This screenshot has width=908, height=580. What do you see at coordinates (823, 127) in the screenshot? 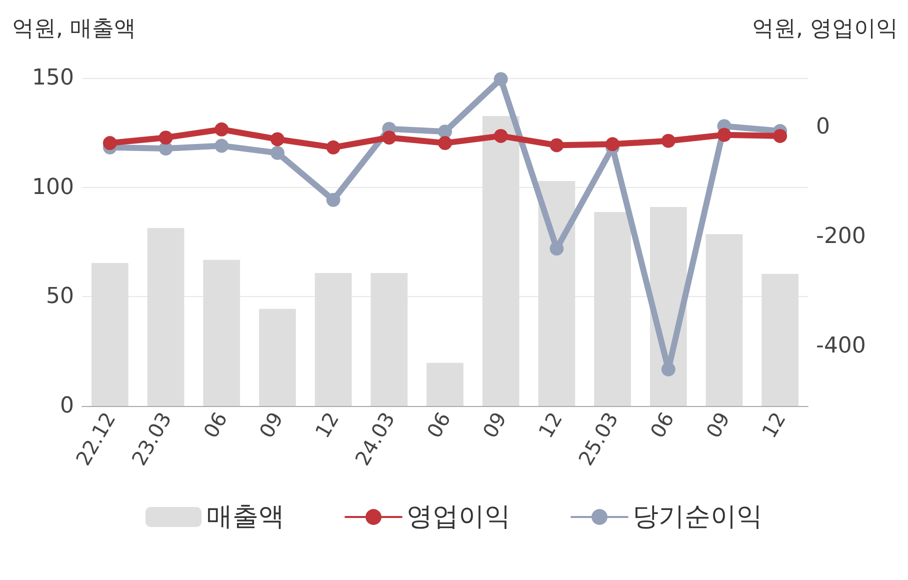
I see `y2-tick-label: 0` at bounding box center [823, 127].